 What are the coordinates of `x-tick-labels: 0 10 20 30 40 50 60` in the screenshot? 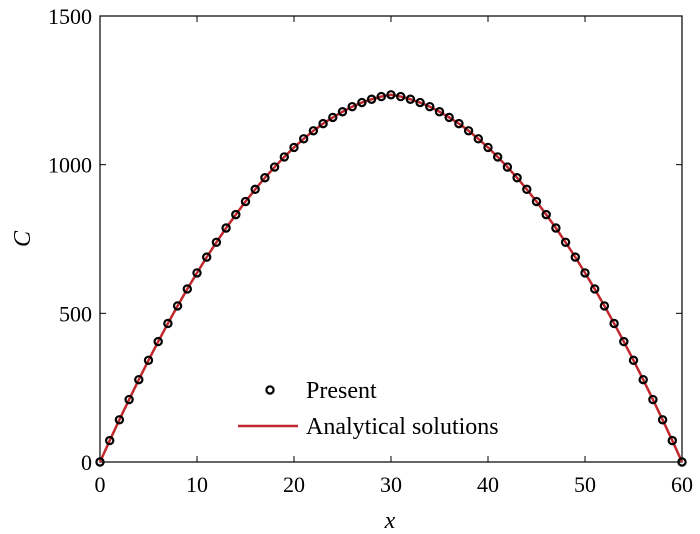 It's located at (394, 484).